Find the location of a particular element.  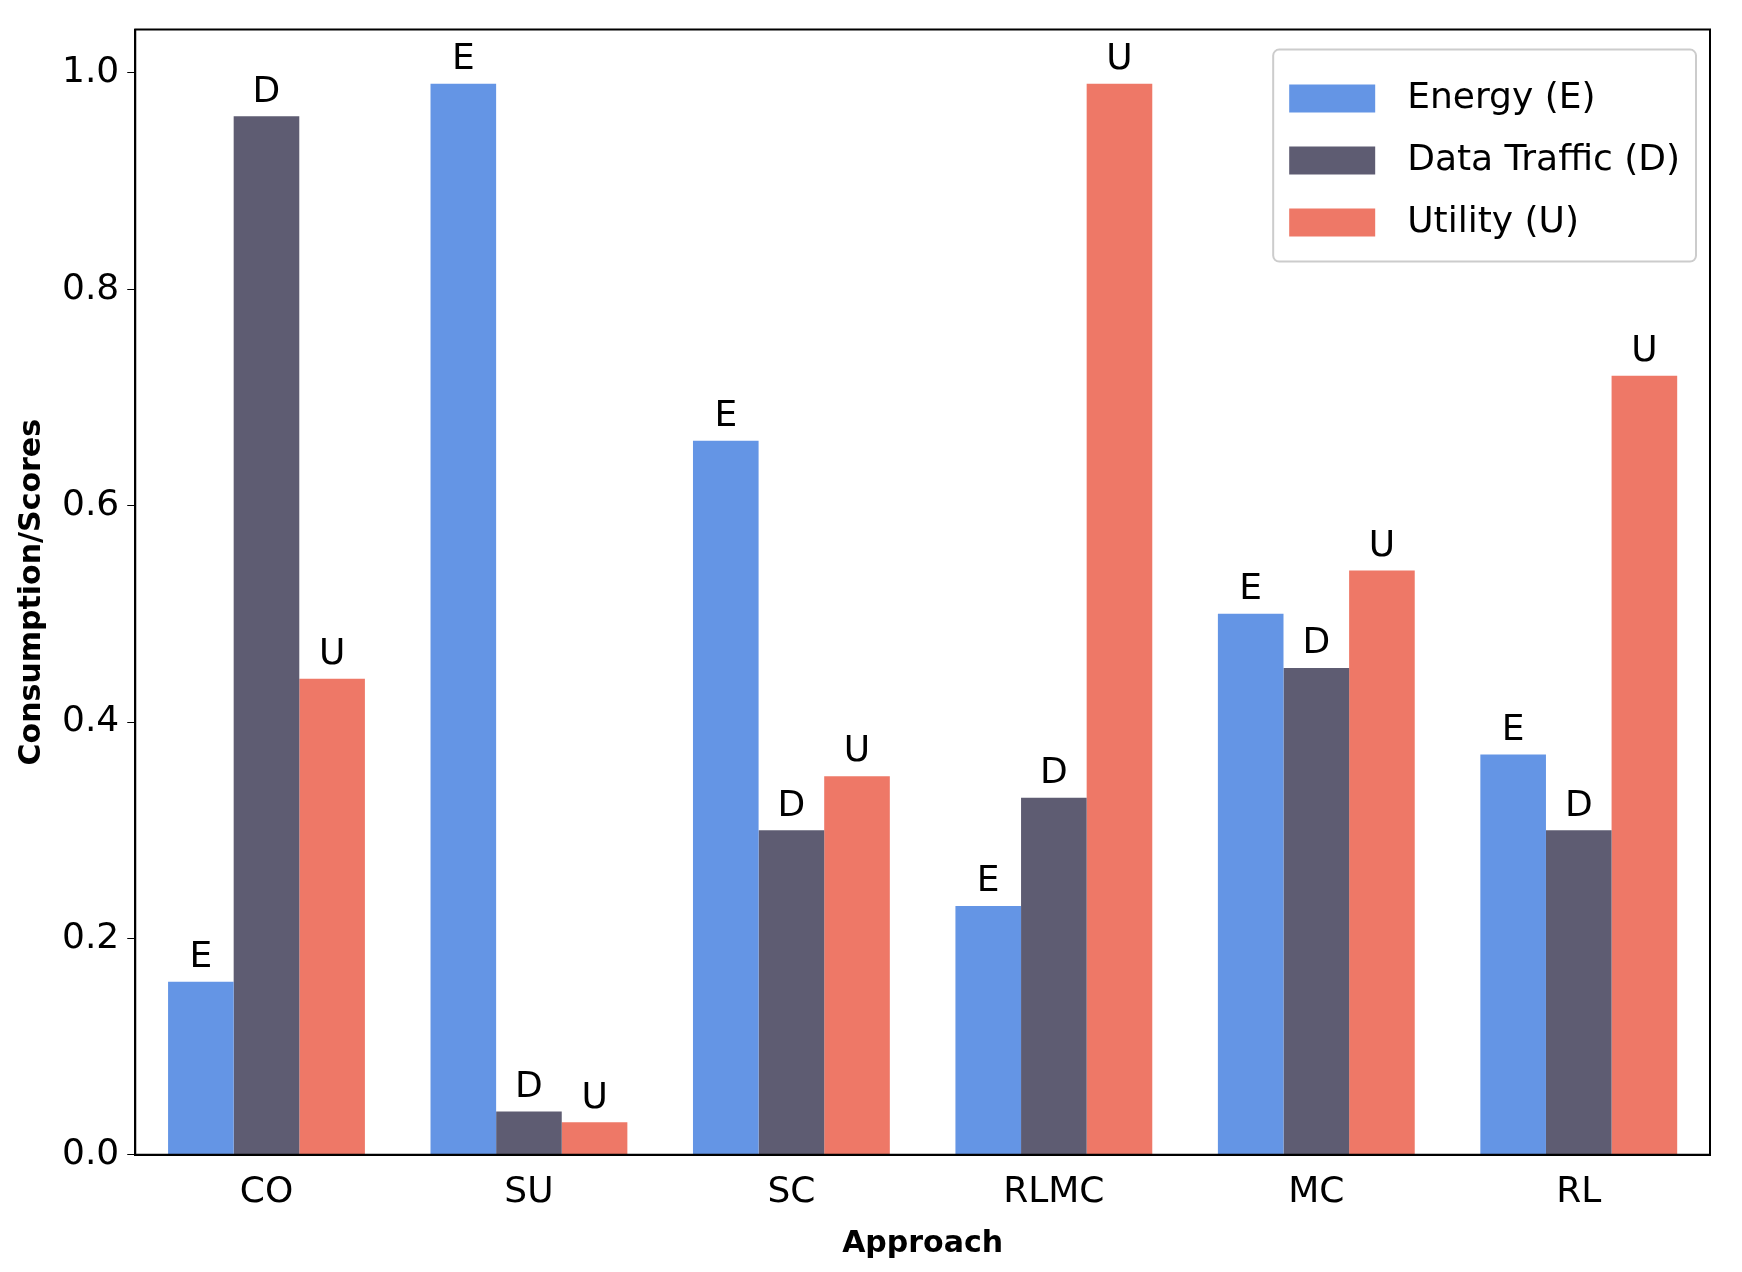

legend-label: Utility (U) is located at coordinates (1493, 219).